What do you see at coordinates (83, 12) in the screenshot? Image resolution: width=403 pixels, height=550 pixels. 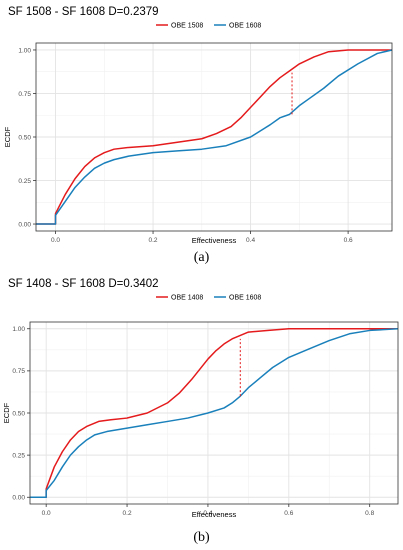 I see `chart-title: SF 1508 - SF 1608 D=0.2379` at bounding box center [83, 12].